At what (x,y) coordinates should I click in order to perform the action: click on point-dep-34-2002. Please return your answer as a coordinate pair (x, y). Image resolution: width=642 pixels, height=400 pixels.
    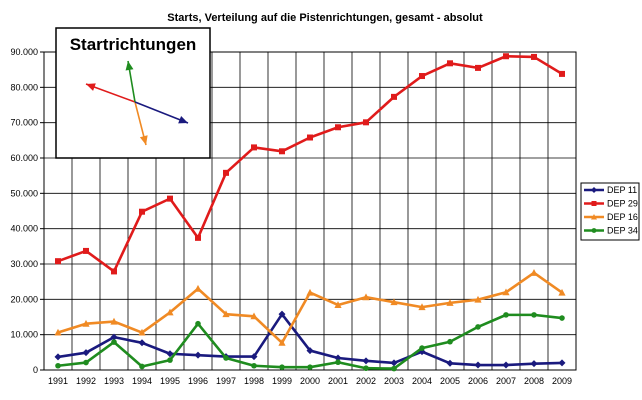
    Looking at the image, I should click on (366, 368).